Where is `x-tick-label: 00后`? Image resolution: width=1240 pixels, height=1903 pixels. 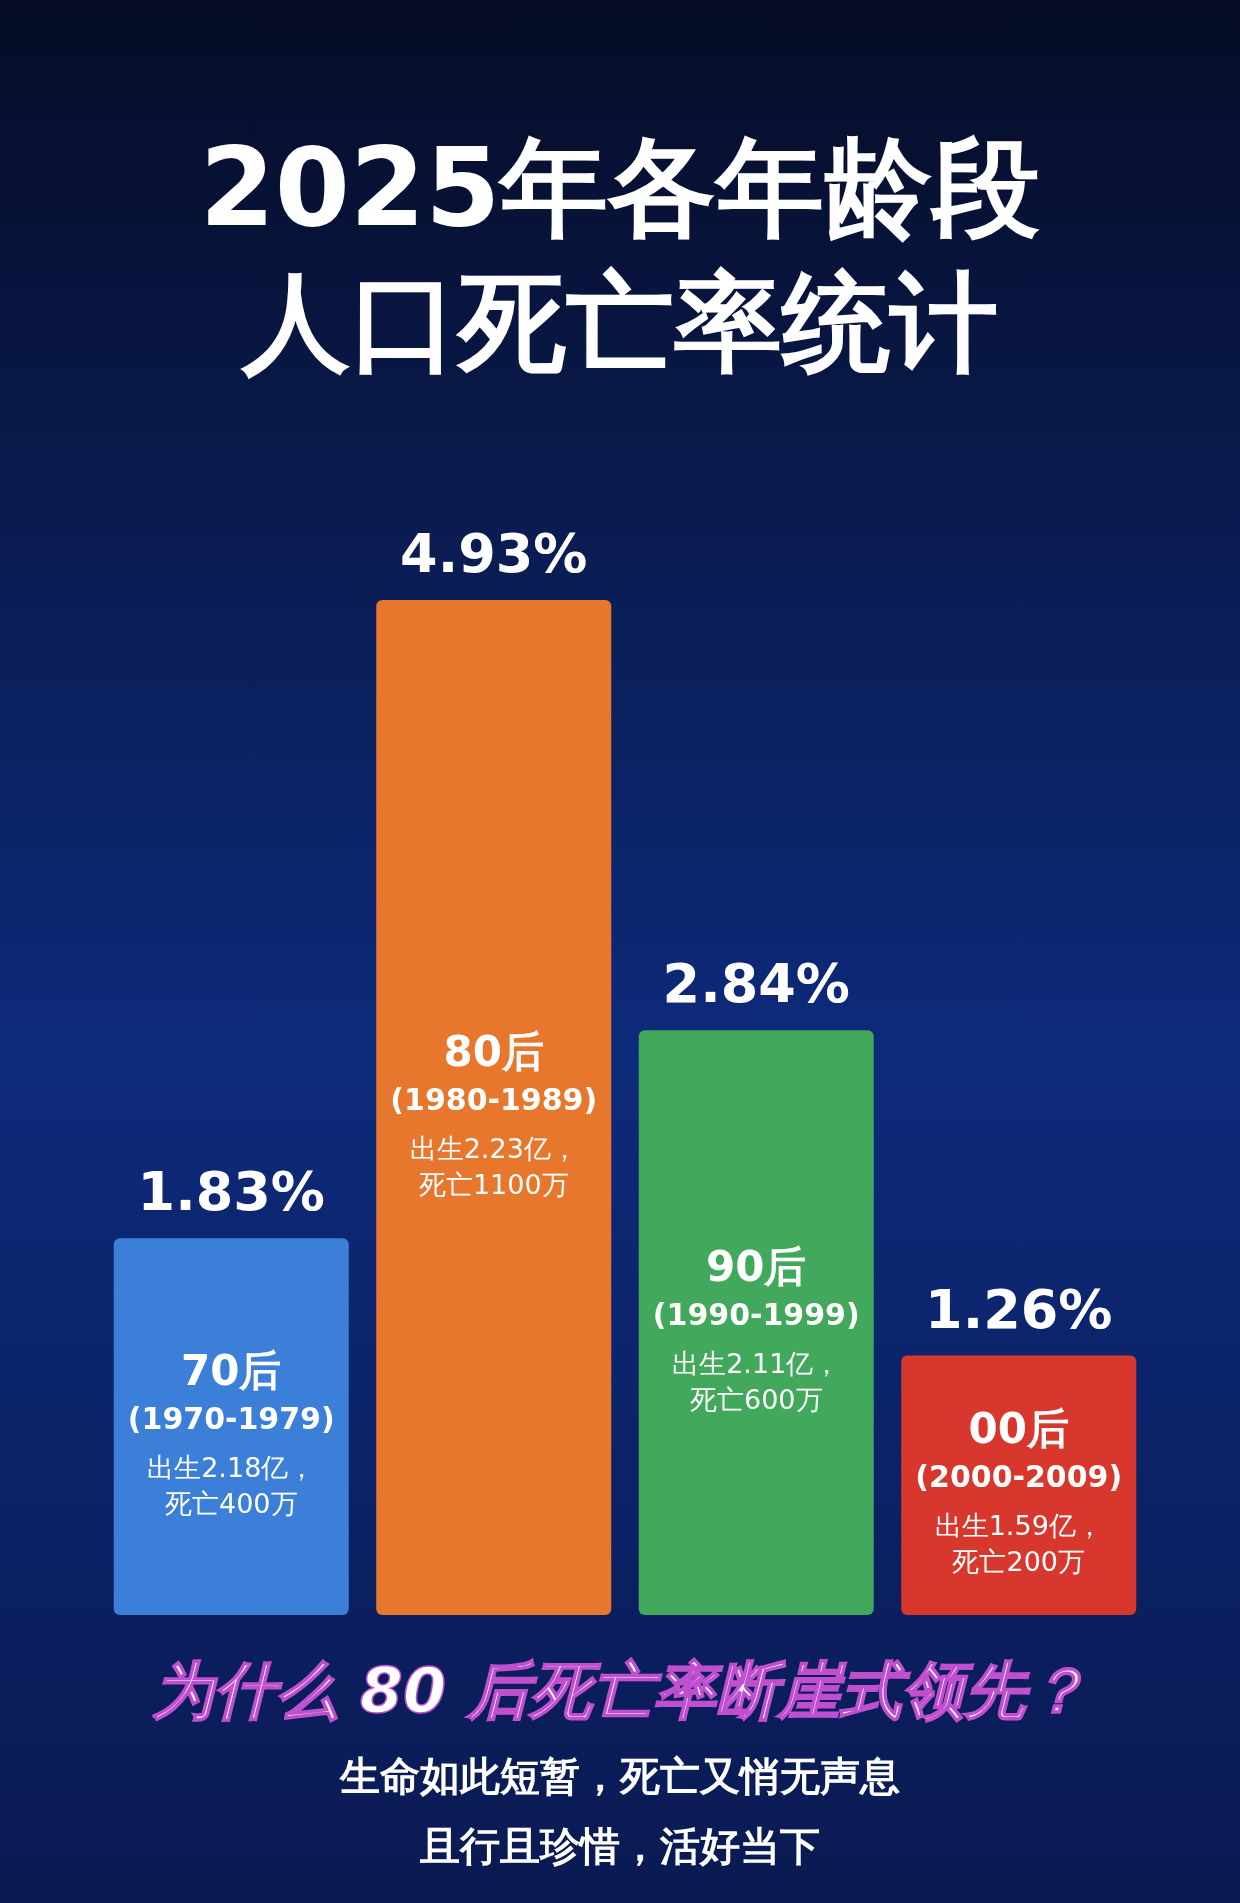
x-tick-label: 00后 is located at coordinates (1018, 1429).